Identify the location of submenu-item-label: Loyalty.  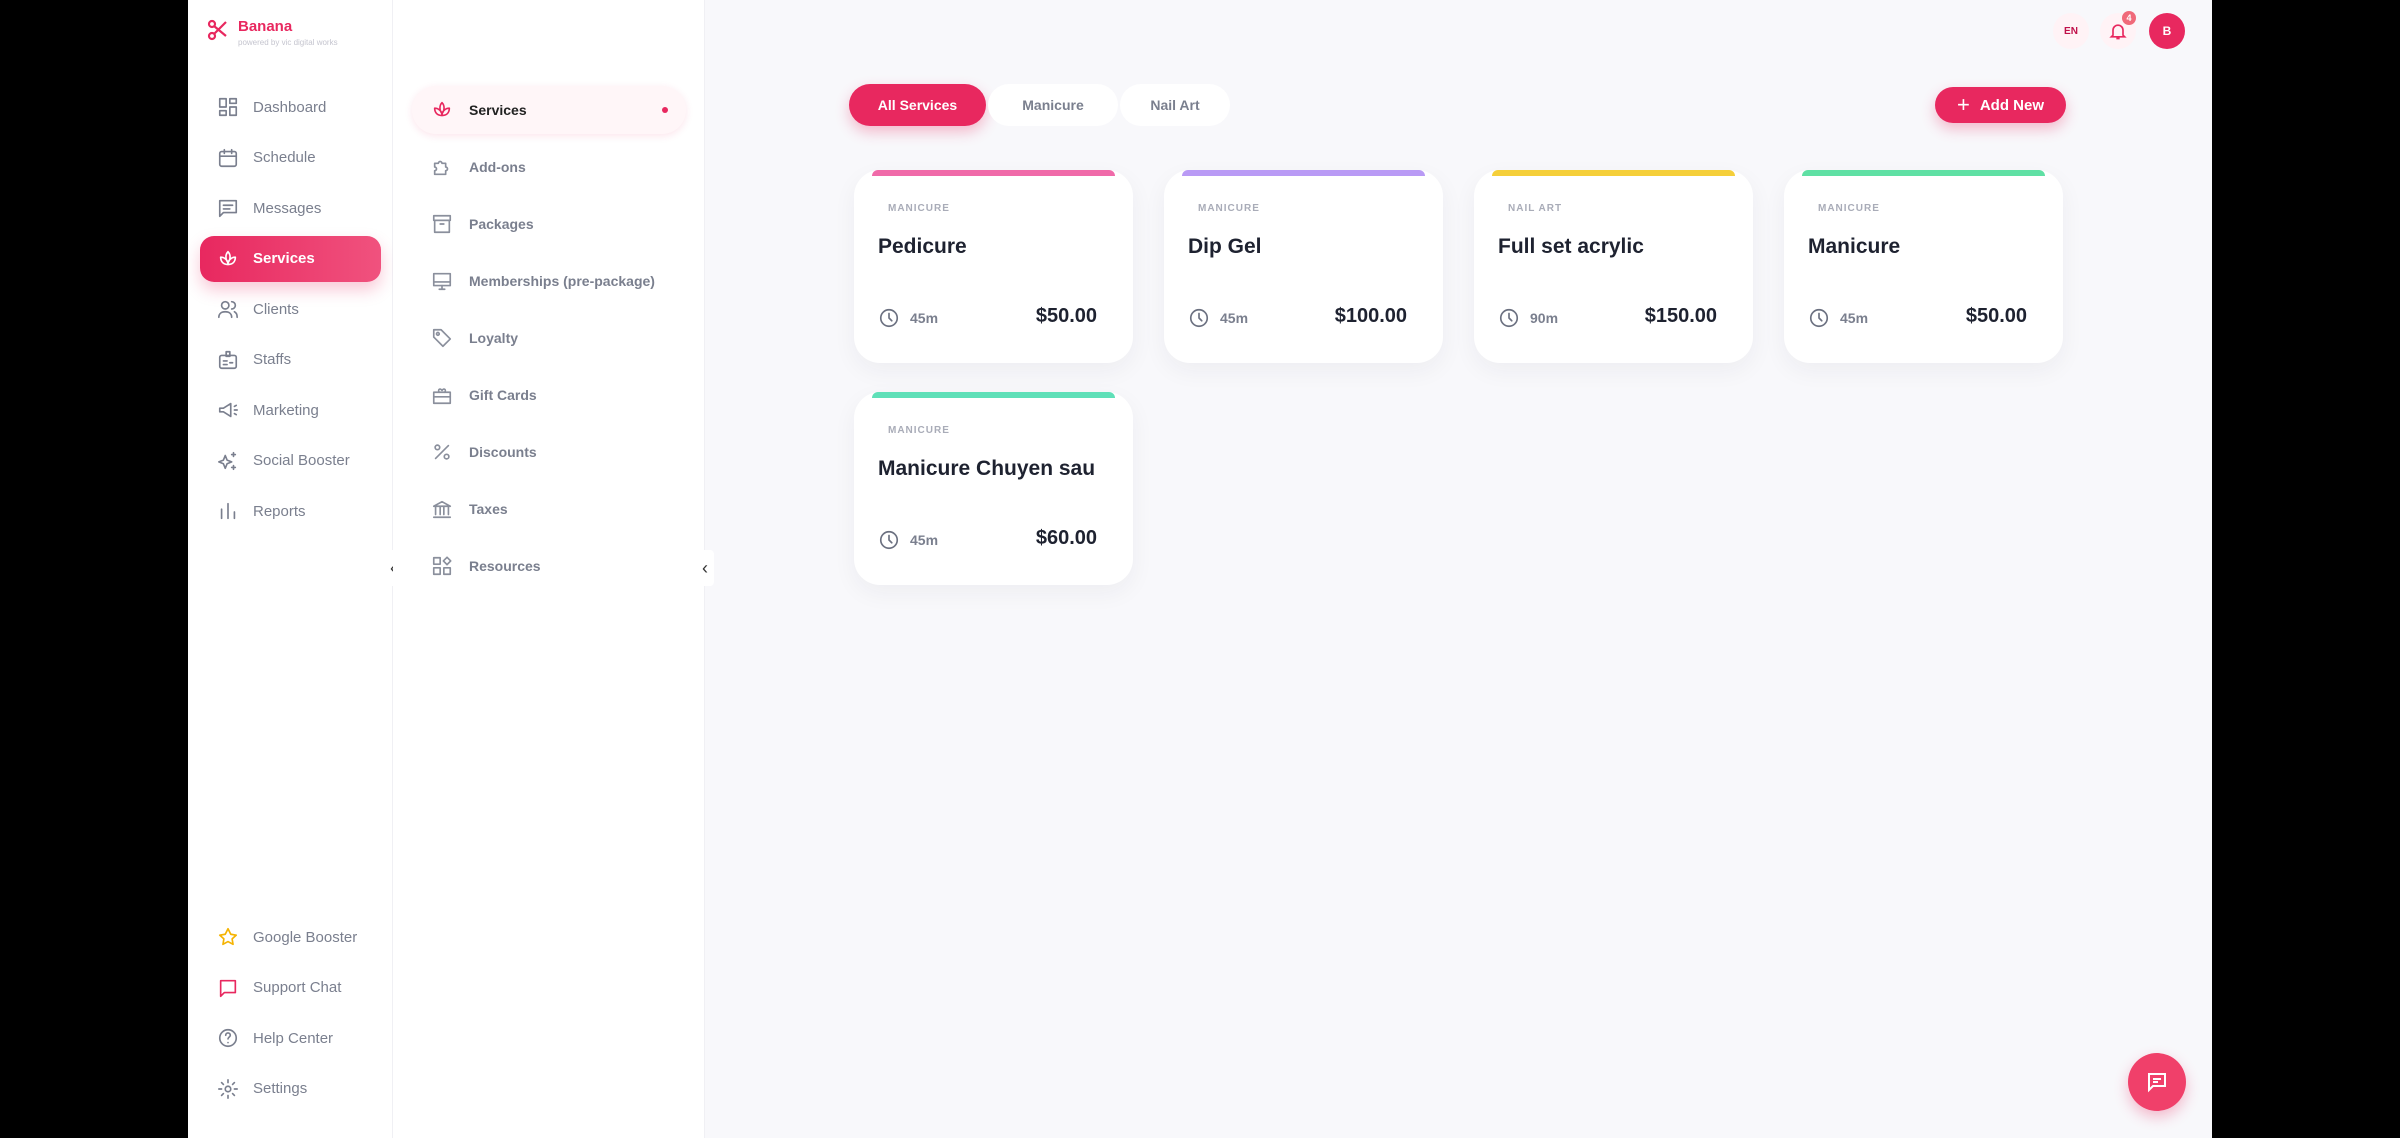
(494, 338).